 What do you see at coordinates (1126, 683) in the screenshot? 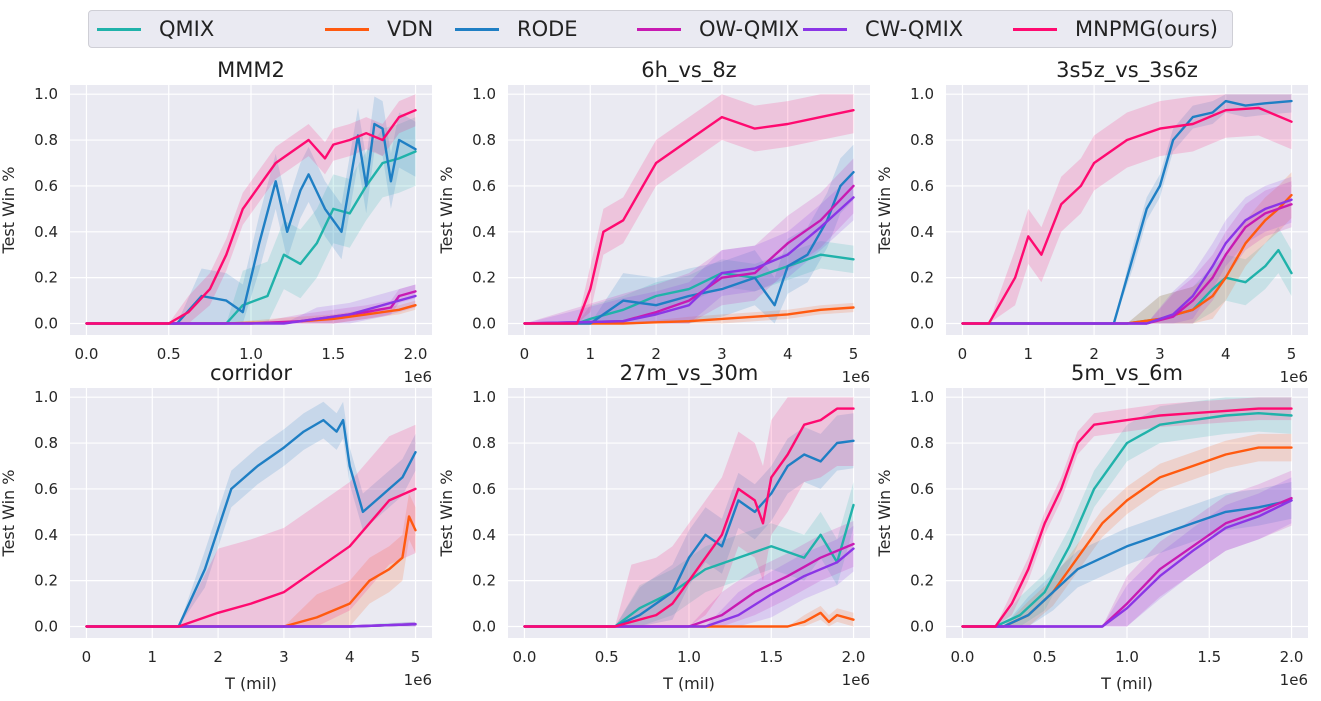
I see `x-axis-label: T (mil)` at bounding box center [1126, 683].